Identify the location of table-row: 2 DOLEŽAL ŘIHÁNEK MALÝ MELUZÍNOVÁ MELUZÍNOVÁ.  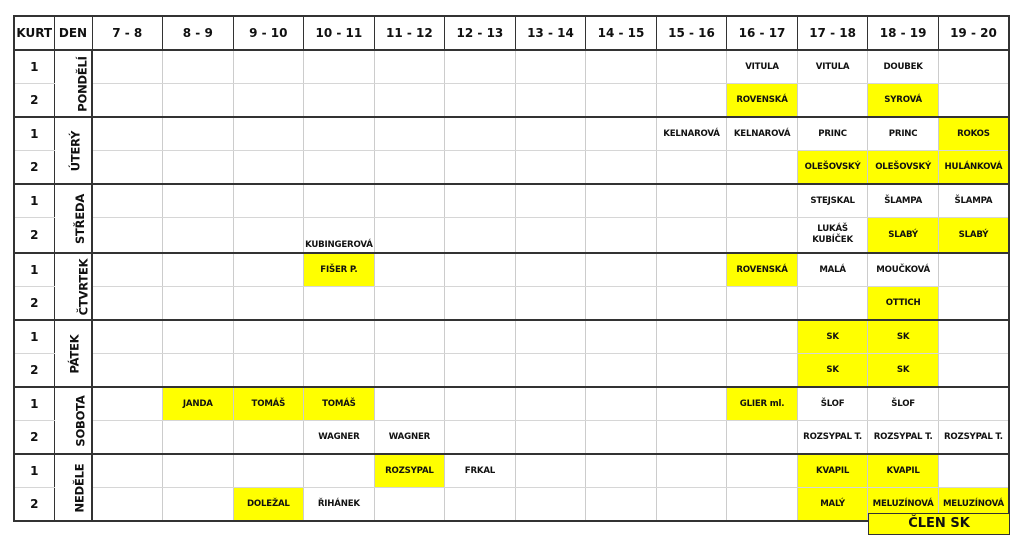
(511, 504).